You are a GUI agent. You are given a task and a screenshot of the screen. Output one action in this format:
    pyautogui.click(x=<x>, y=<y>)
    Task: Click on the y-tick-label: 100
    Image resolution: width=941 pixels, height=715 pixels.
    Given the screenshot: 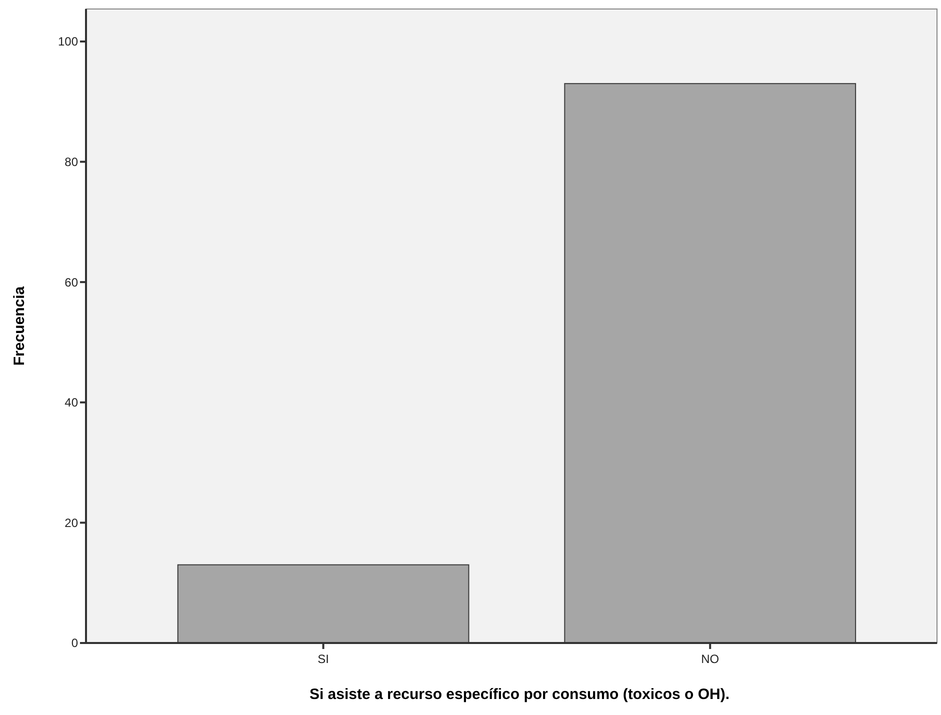 What is the action you would take?
    pyautogui.click(x=68, y=41)
    